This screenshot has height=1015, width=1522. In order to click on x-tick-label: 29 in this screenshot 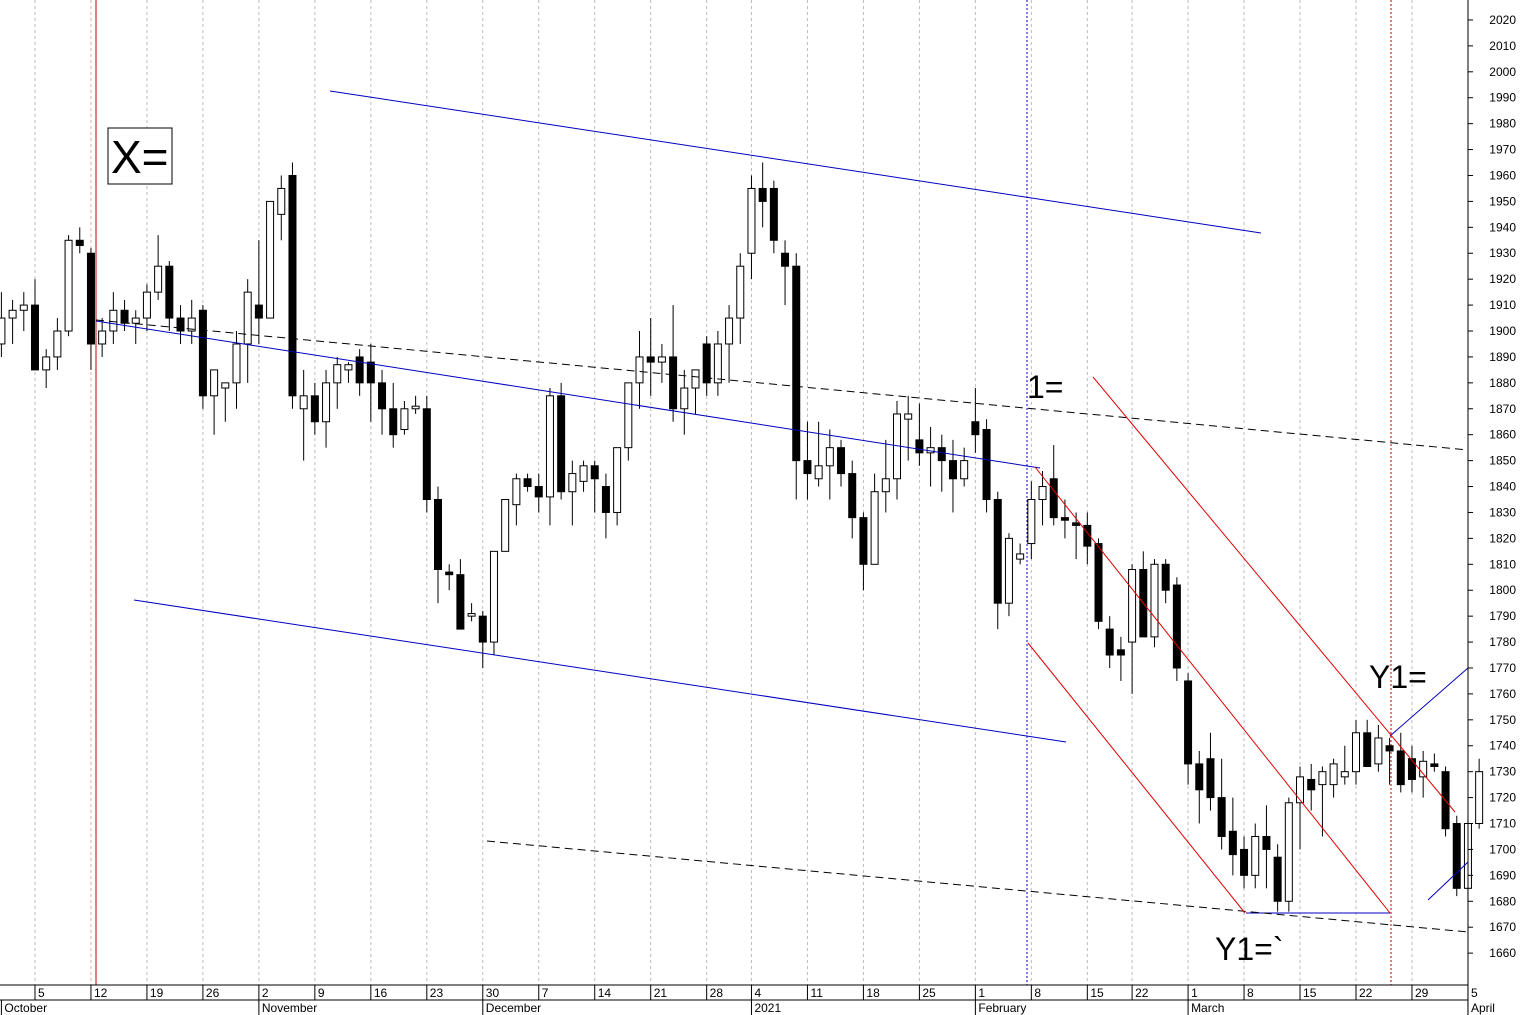, I will do `click(1422, 993)`.